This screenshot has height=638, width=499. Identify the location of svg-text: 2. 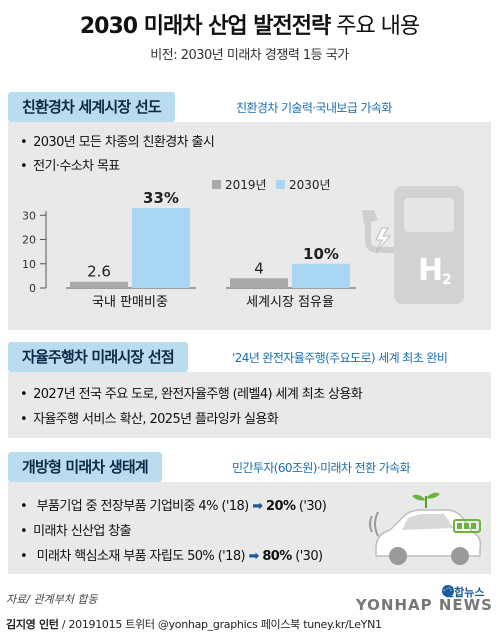
(447, 280).